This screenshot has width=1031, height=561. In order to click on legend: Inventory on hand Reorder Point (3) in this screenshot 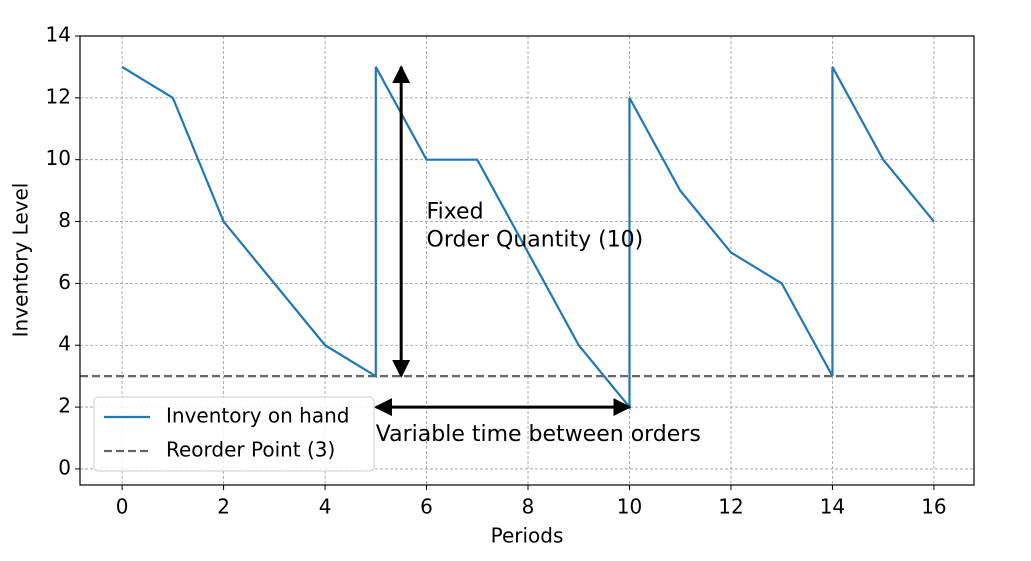, I will do `click(234, 434)`.